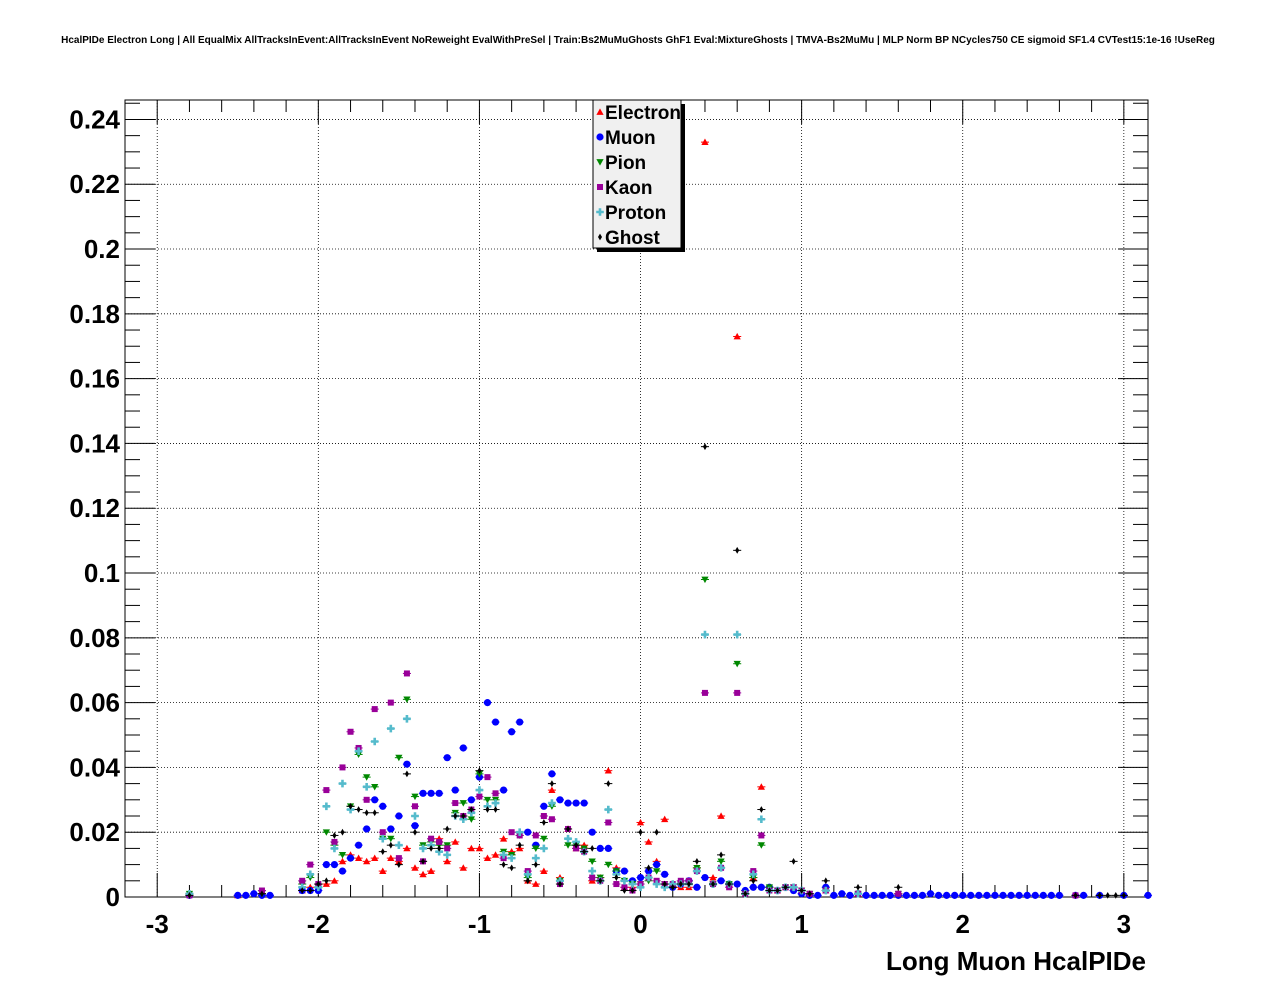 The width and height of the screenshot is (1276, 996). Describe the element at coordinates (962, 924) in the screenshot. I see `x-tick-label: 2` at that location.